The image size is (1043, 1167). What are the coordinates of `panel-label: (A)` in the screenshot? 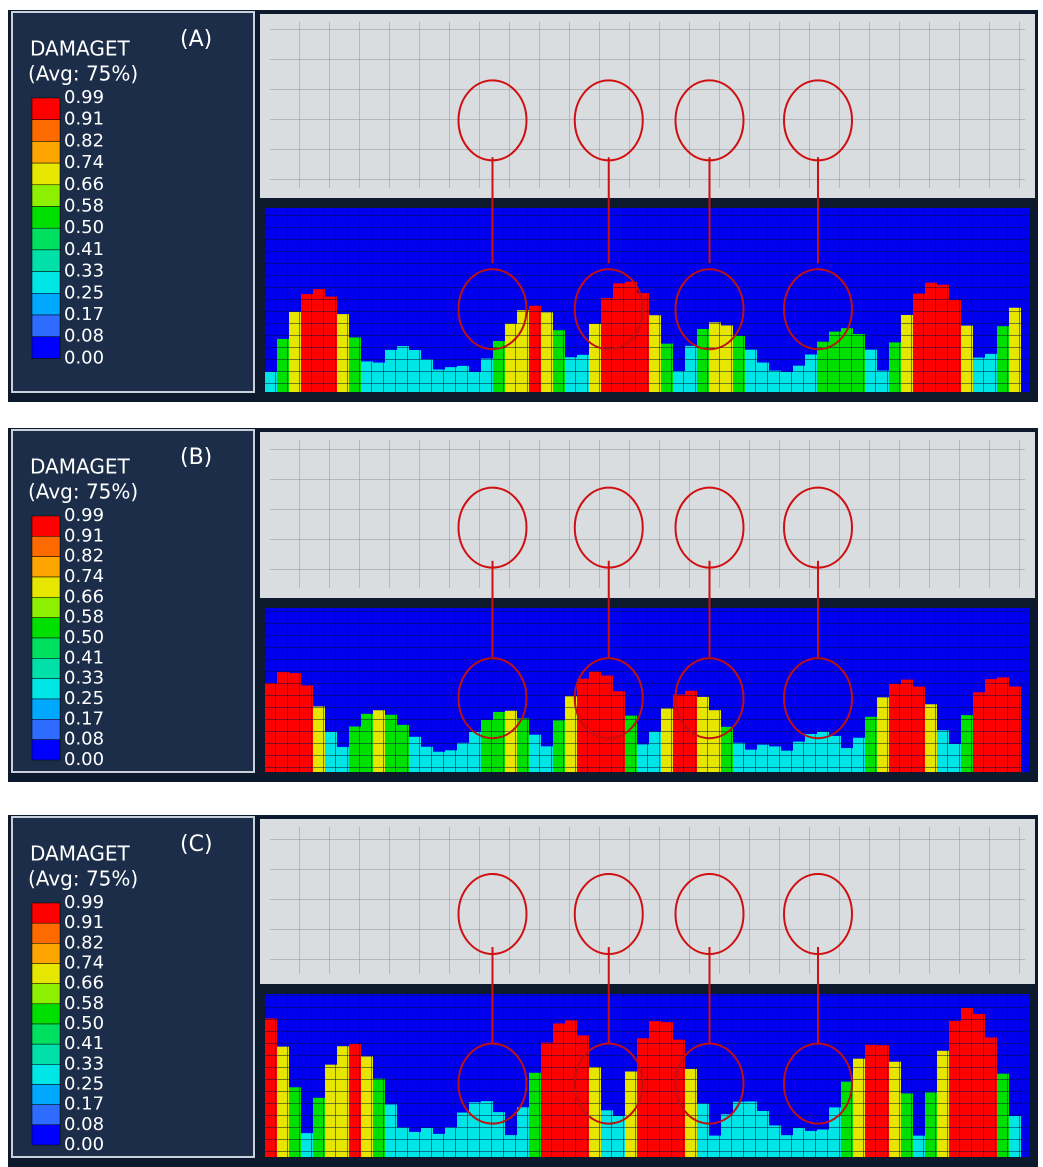 It's located at (196, 39).